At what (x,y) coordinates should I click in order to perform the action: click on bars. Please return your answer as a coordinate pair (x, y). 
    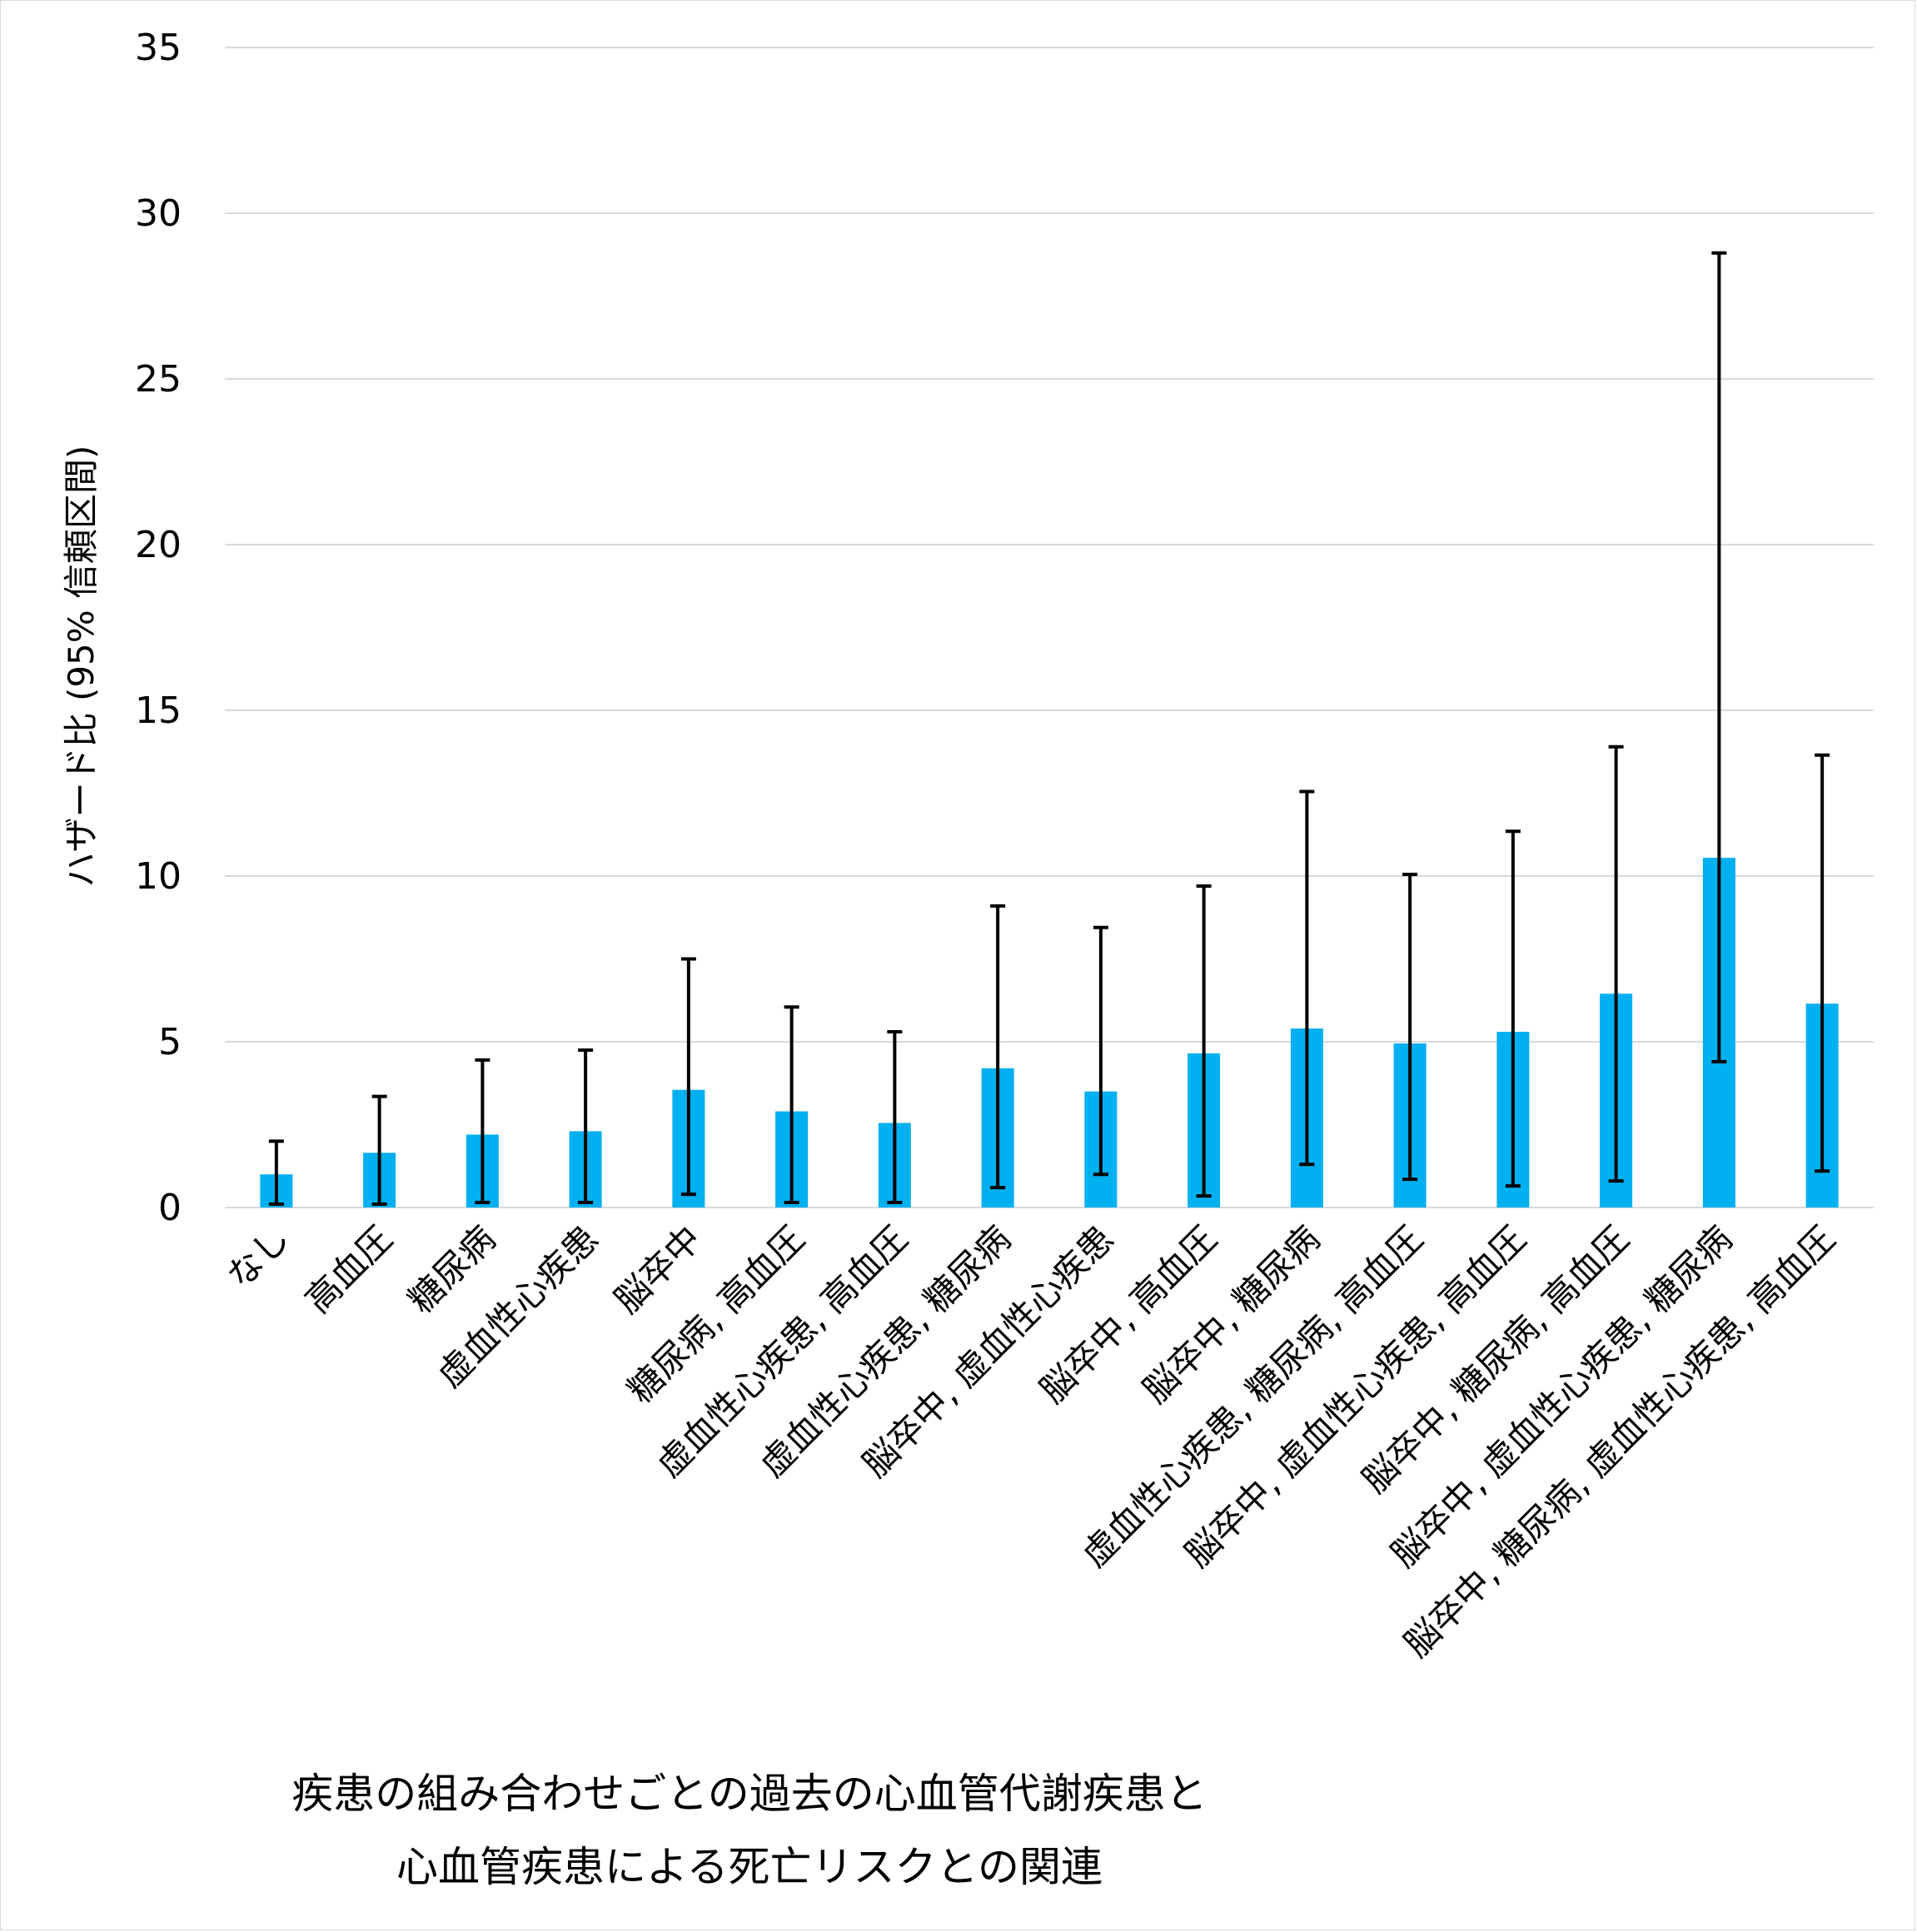
    Looking at the image, I should click on (1049, 1033).